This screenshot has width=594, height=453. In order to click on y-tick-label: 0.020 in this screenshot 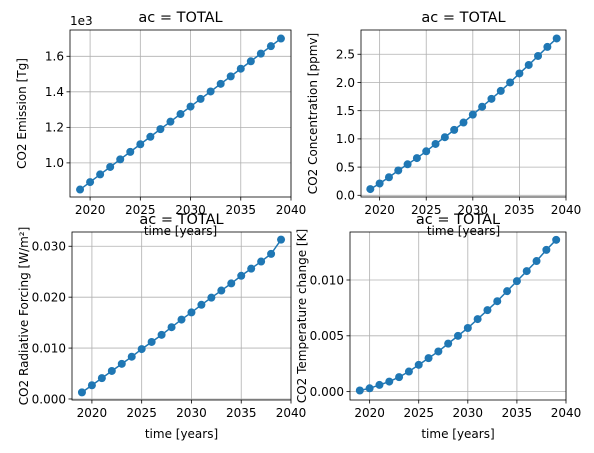, I will do `click(49, 297)`.